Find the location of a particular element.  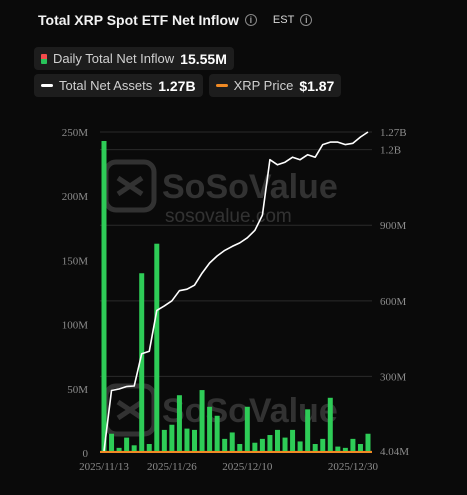

x-tick-label: 2025/12/10 is located at coordinates (247, 467).